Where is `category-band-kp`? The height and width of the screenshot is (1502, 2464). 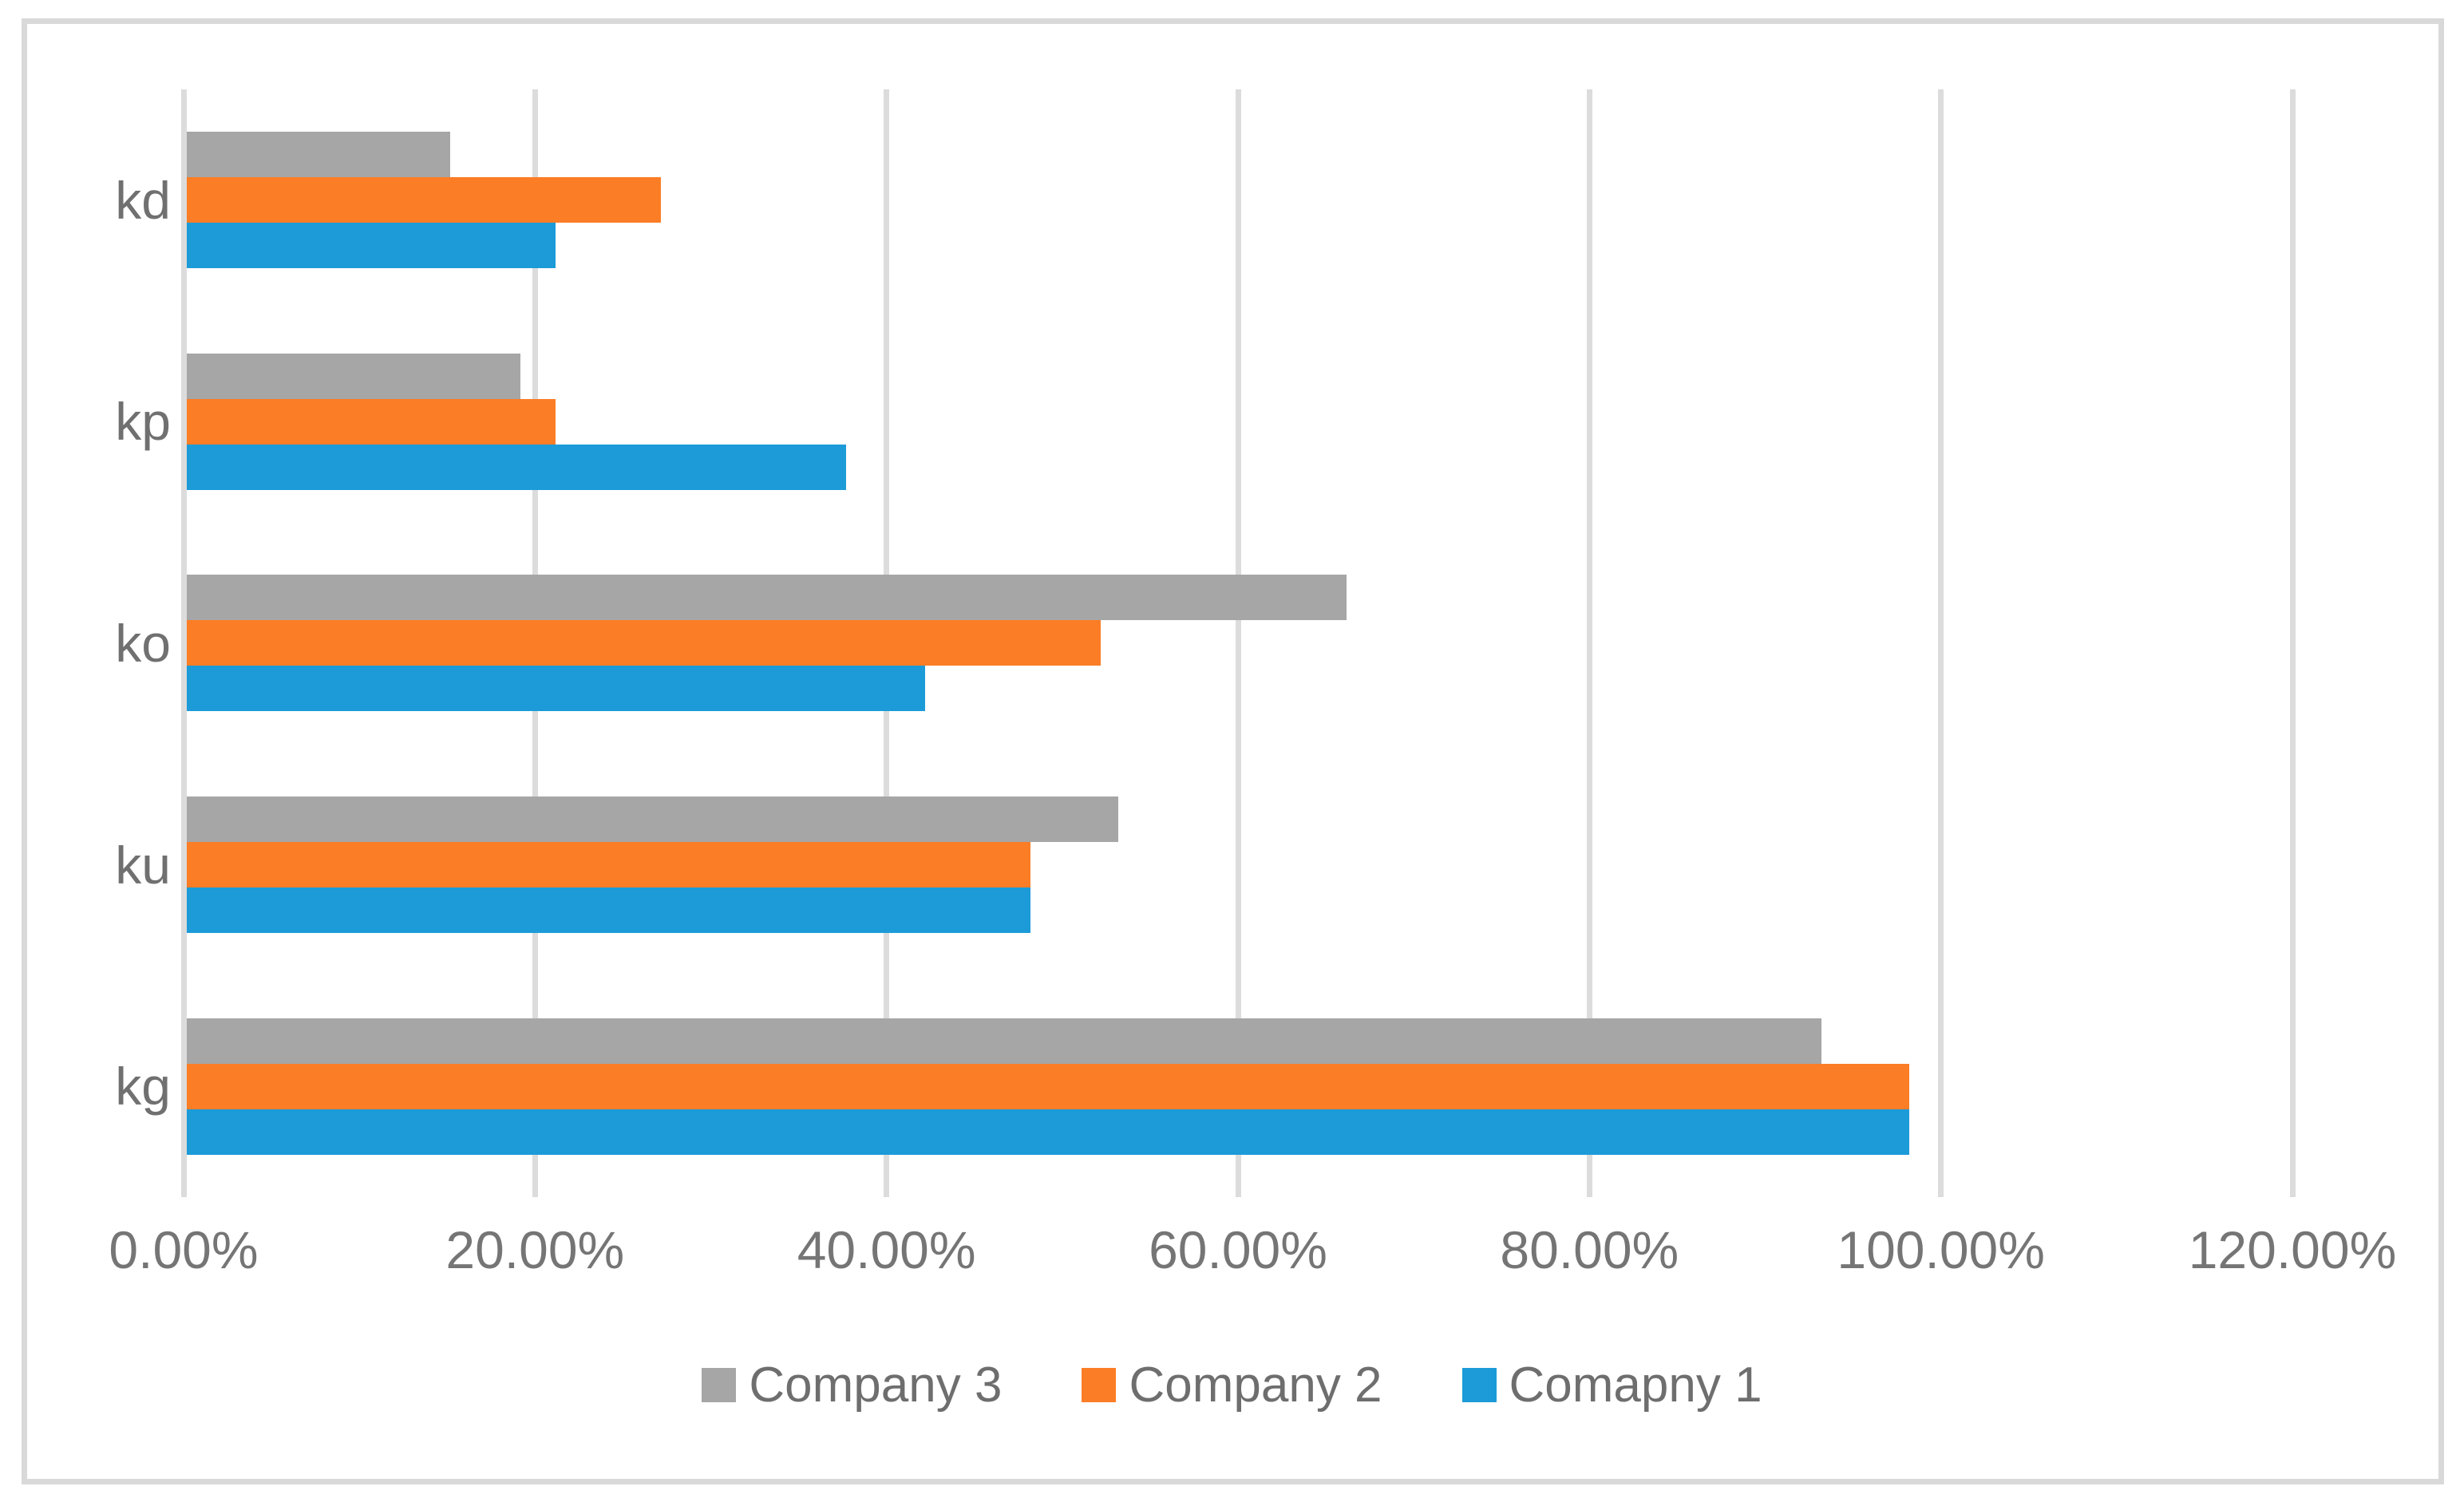
category-band-kp is located at coordinates (1238, 422).